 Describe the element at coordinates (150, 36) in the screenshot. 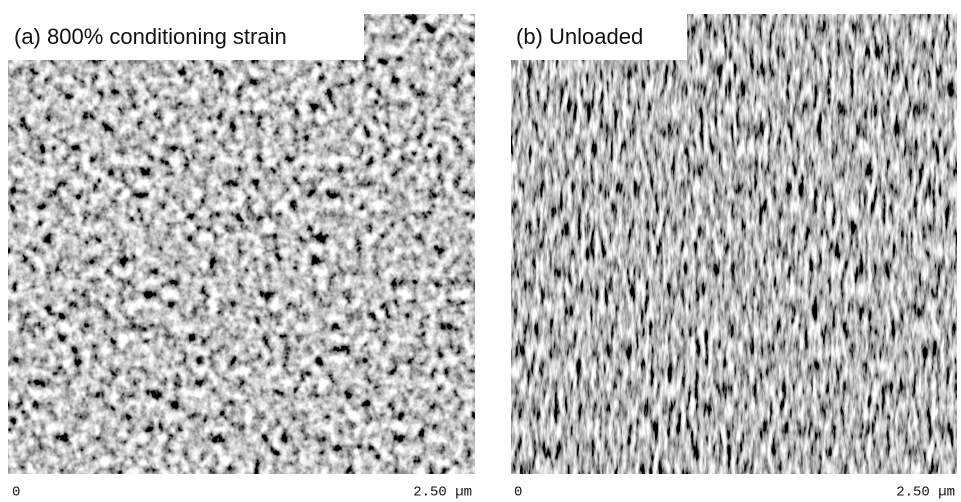

I see `panel-label: (a) 800% conditioning strain` at that location.